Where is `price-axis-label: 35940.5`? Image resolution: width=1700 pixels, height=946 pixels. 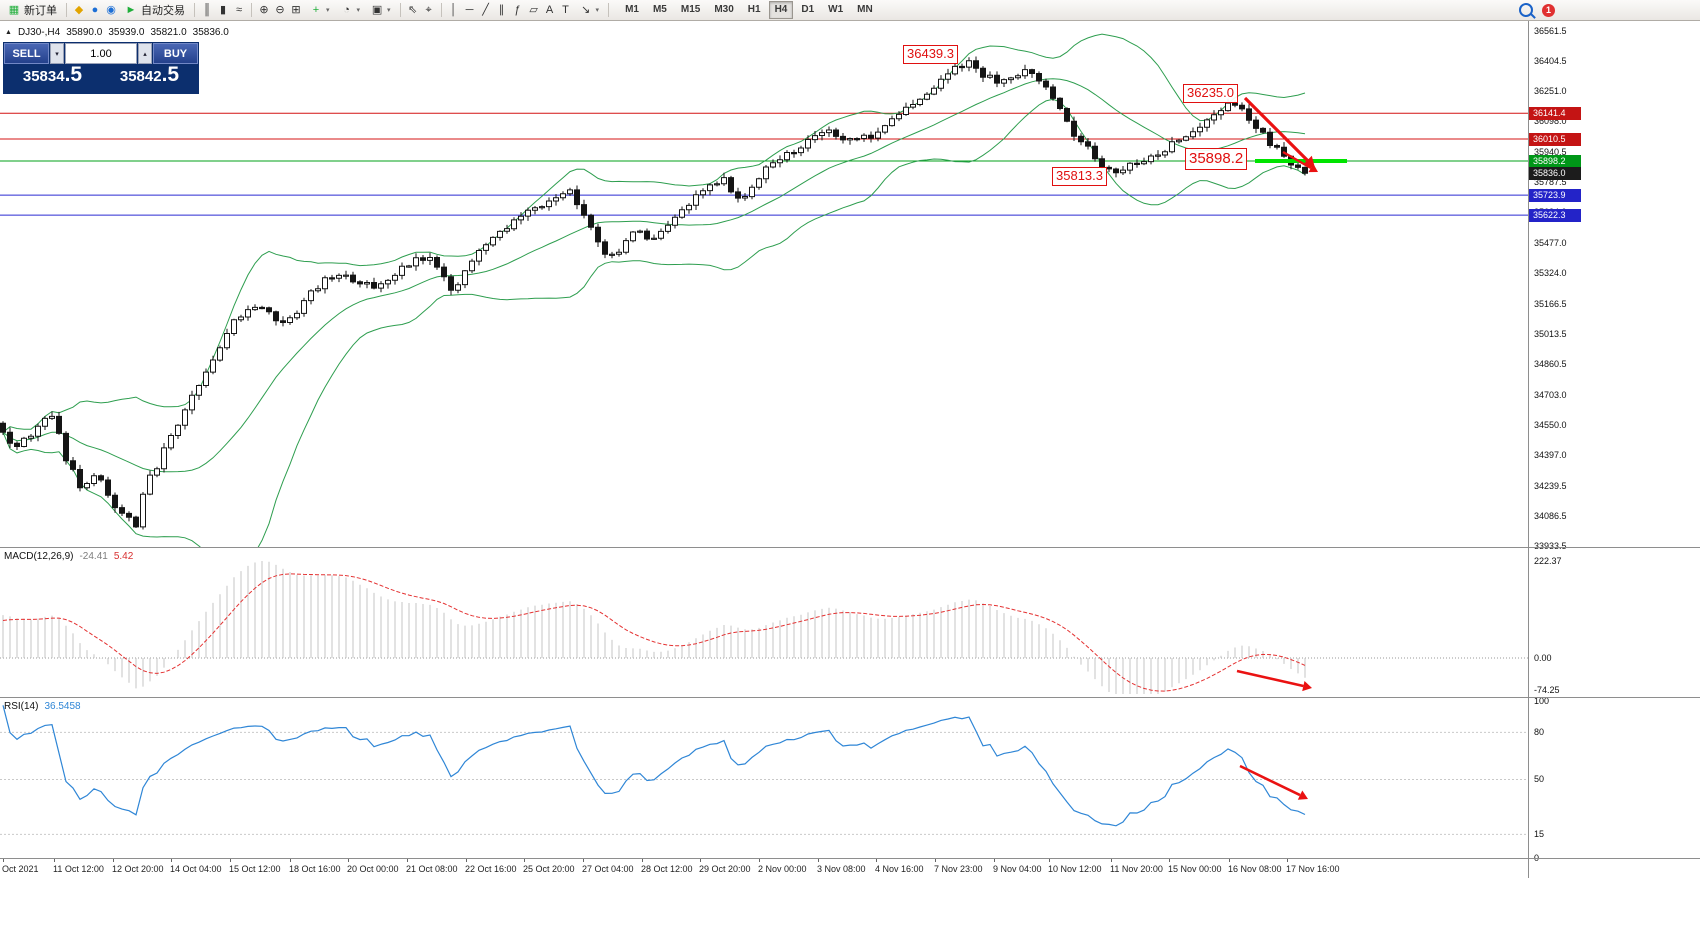 price-axis-label: 35940.5 is located at coordinates (1550, 152).